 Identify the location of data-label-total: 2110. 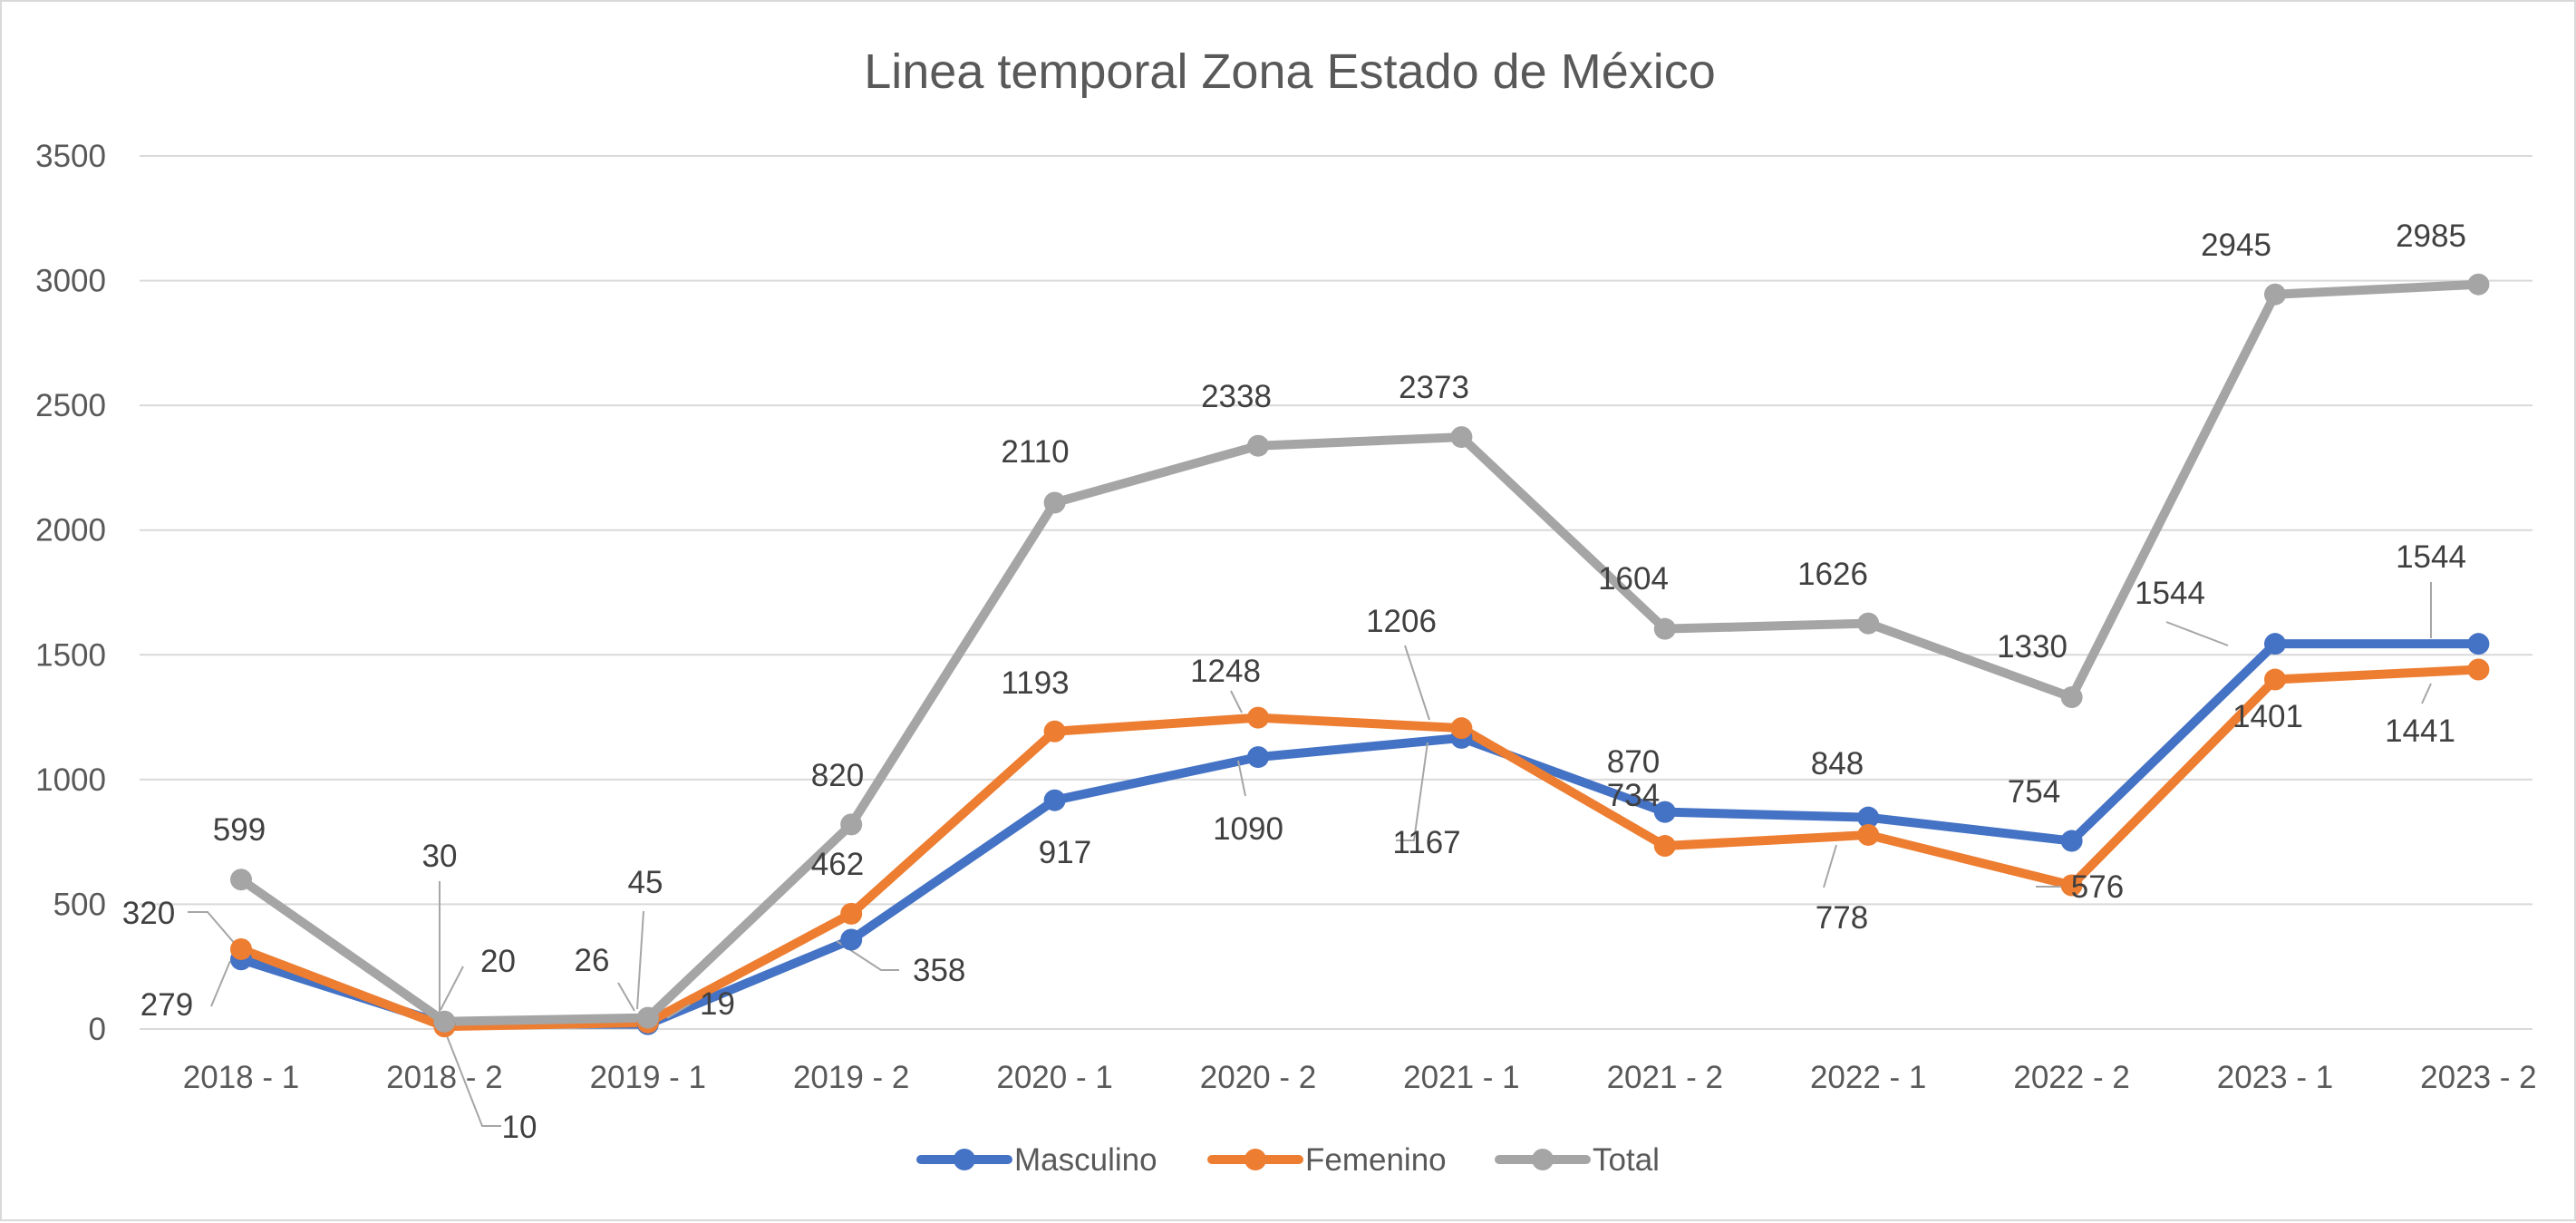
(1035, 452).